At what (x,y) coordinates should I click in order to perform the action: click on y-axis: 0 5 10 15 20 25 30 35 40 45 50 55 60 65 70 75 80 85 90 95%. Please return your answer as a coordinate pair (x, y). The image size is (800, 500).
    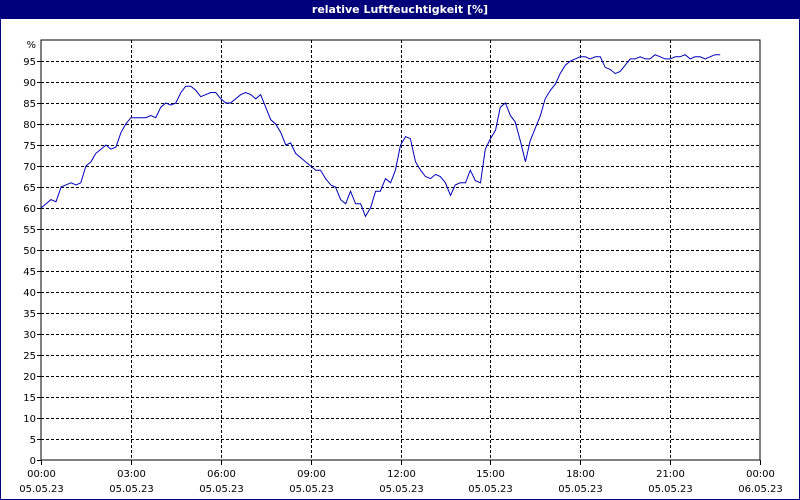
    Looking at the image, I should click on (32, 253).